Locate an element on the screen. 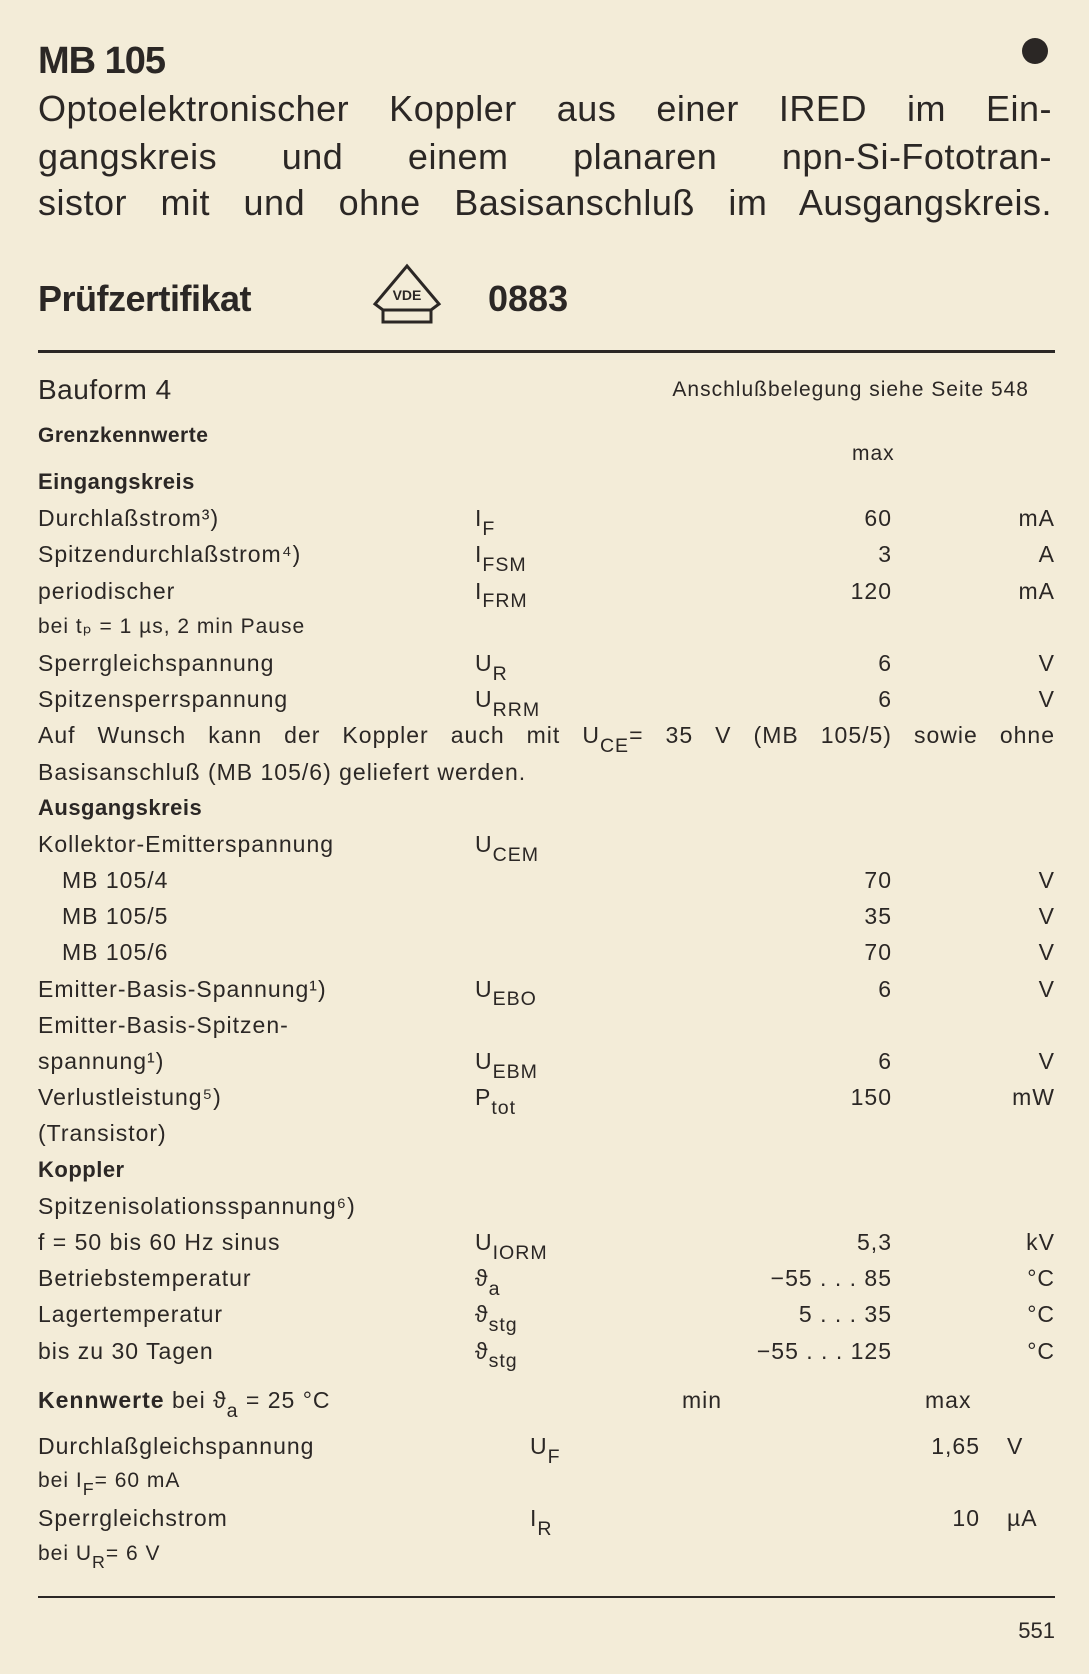 This screenshot has width=1089, height=1674. symbol-base: ϑ is located at coordinates (482, 1350).